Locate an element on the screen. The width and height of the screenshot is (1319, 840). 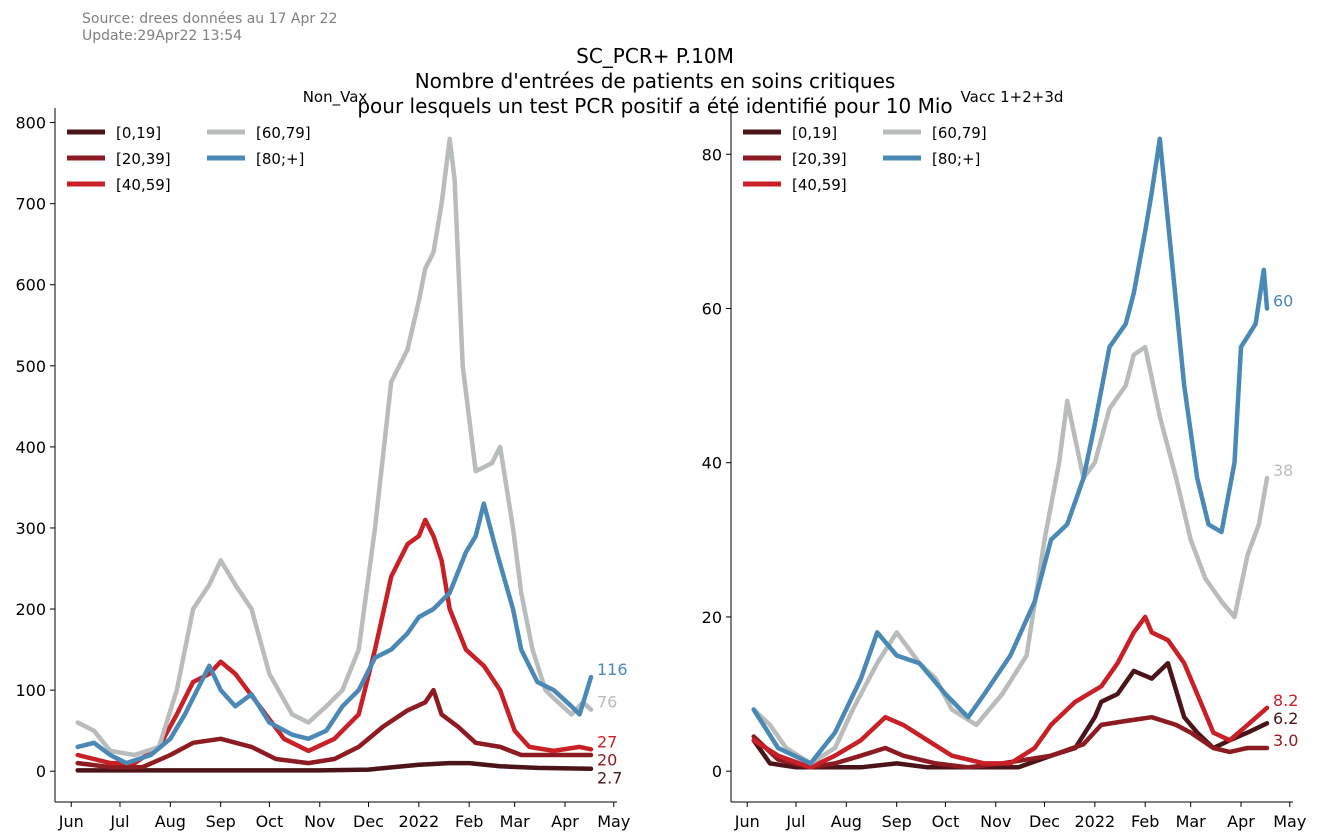
y-tick-label: 300 is located at coordinates (30, 528).